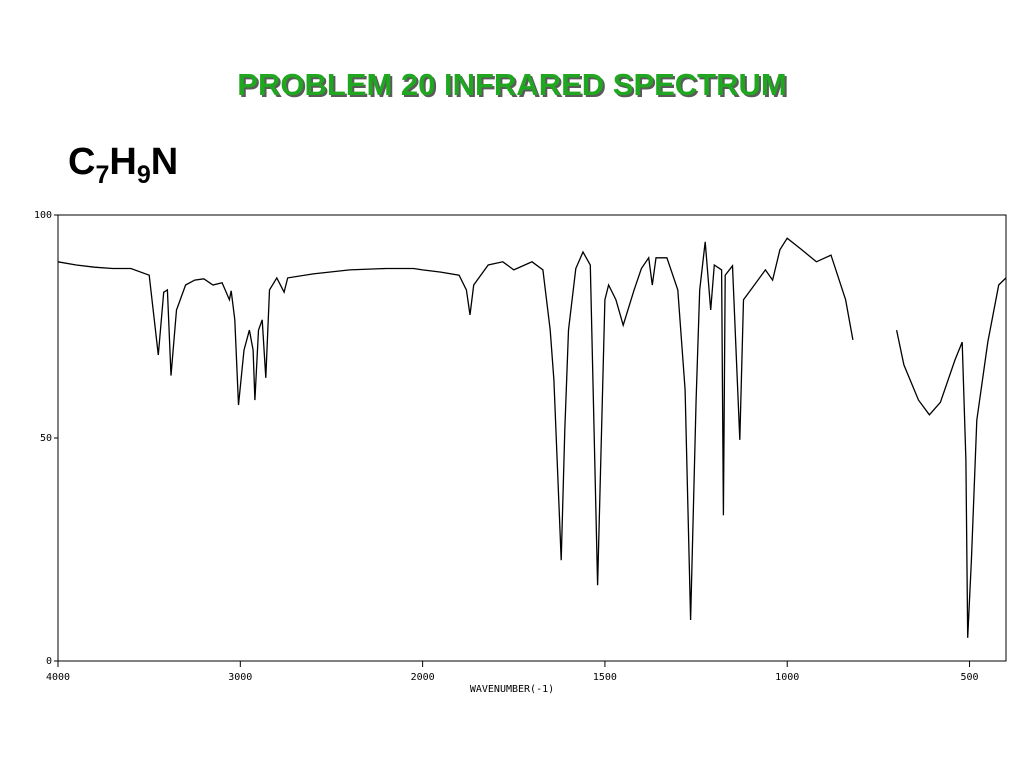 Image resolution: width=1024 pixels, height=768 pixels. I want to click on title-shadow: PROBLEM 20 INFRARED SPECTRUM, so click(513, 86).